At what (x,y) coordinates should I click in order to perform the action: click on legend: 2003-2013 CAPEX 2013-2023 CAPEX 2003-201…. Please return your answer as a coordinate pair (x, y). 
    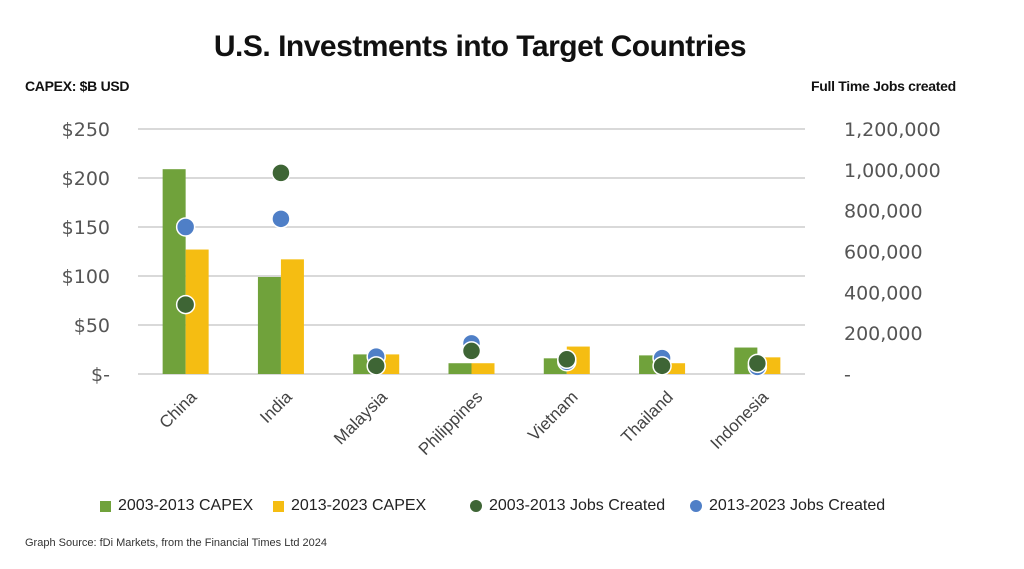
    Looking at the image, I should click on (512, 509).